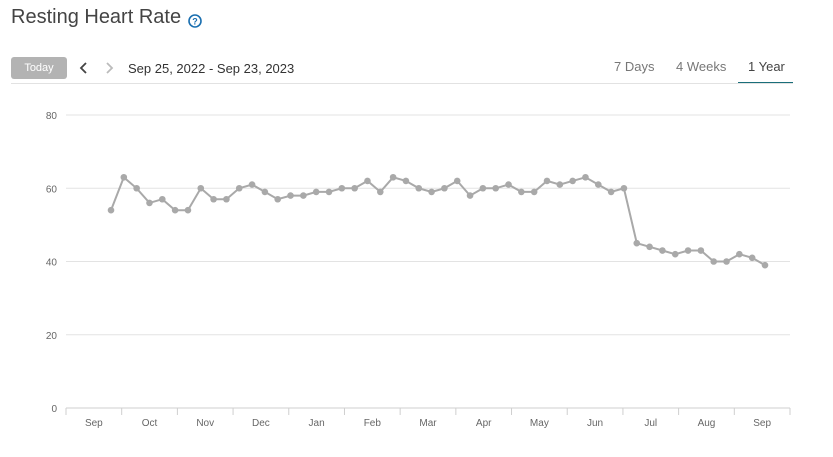 This screenshot has height=457, width=833. What do you see at coordinates (211, 68) in the screenshot?
I see `date-range-label: Sep 25, 2022 - Sep 23, 2023` at bounding box center [211, 68].